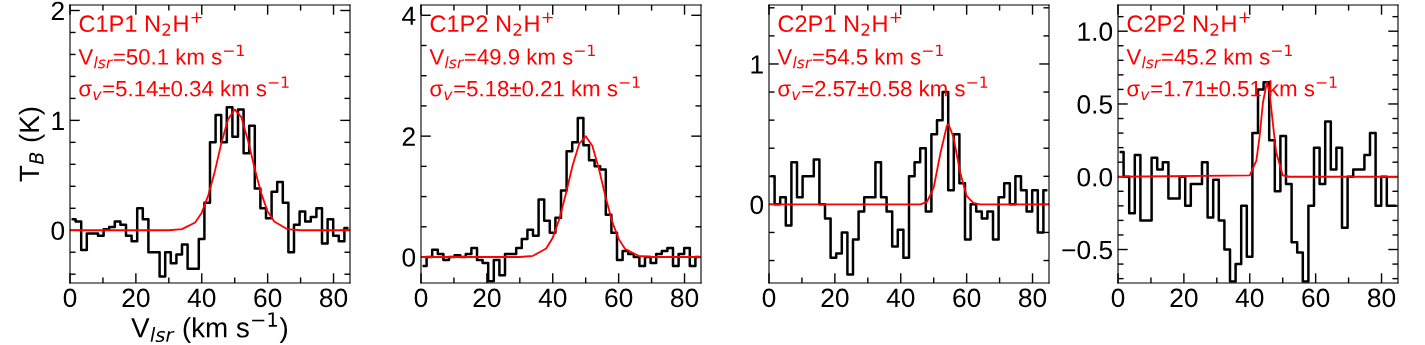 This screenshot has width=1425, height=345. I want to click on annotation: σ$_{v}$=5.14±0.34 km s$^{−1}$, so click(184, 88).